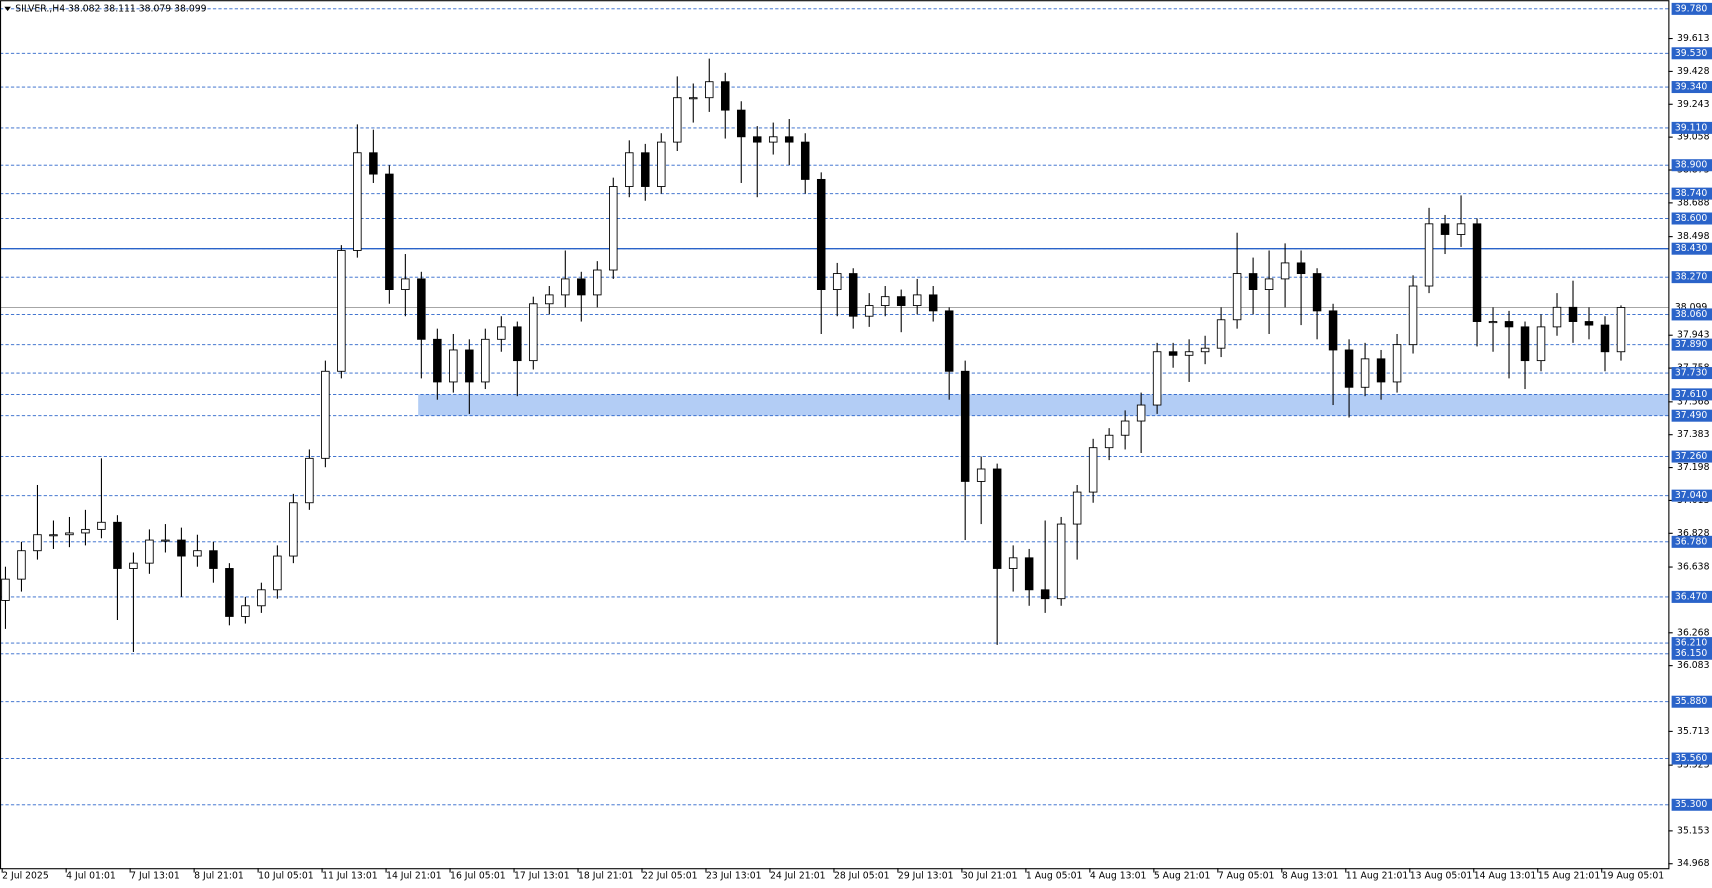  I want to click on level-label: 37.490, so click(1691, 415).